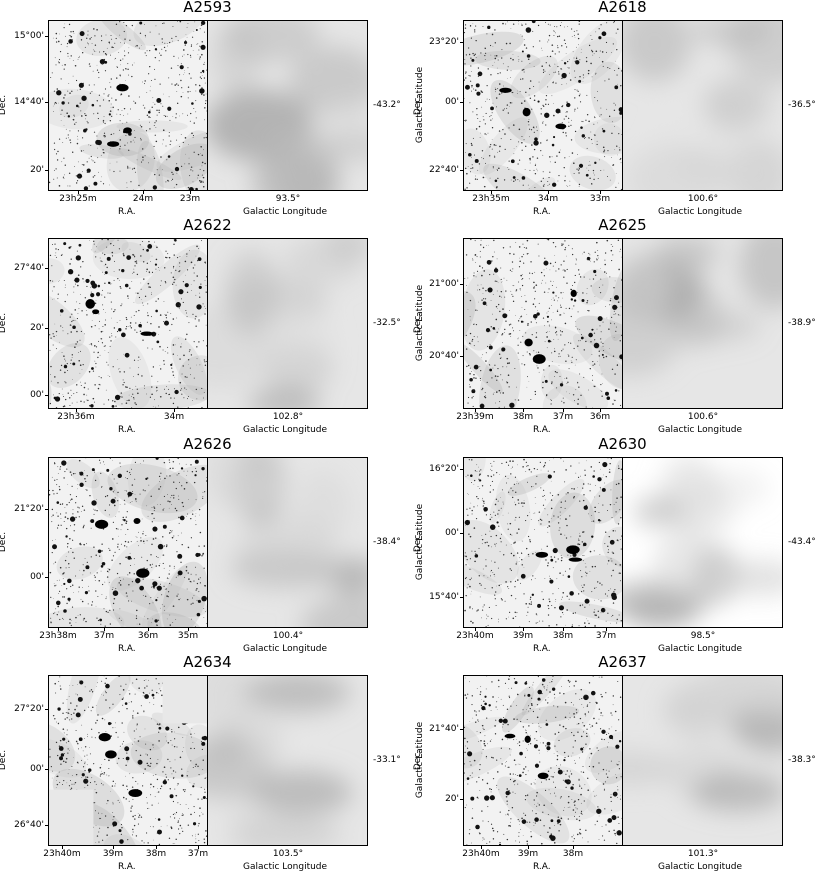 The image size is (830, 874). What do you see at coordinates (491, 199) in the screenshot?
I see `ra-tick-label: 23h35m` at bounding box center [491, 199].